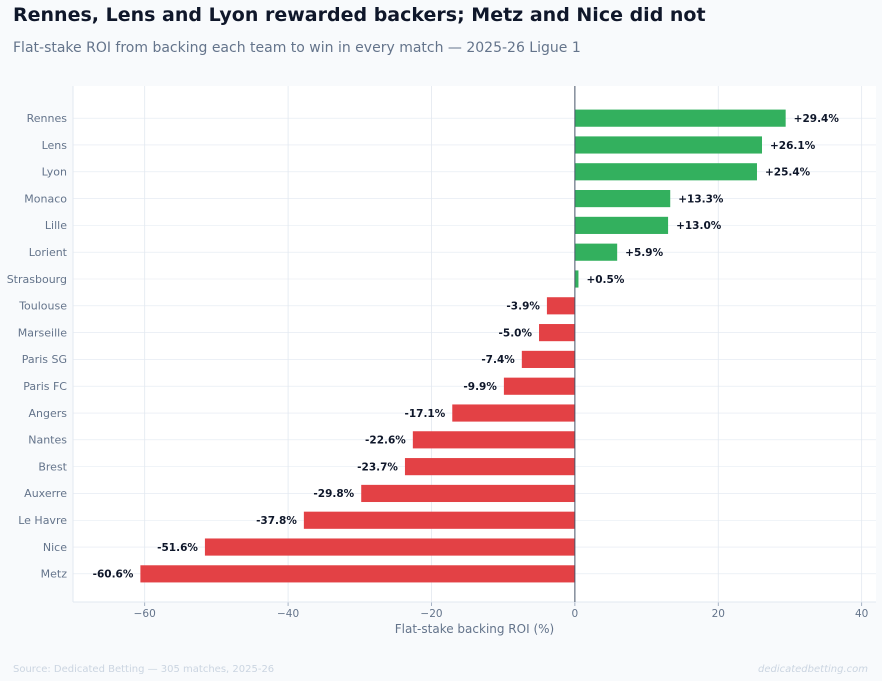 Image resolution: width=882 pixels, height=681 pixels. I want to click on bar-metz, so click(357, 574).